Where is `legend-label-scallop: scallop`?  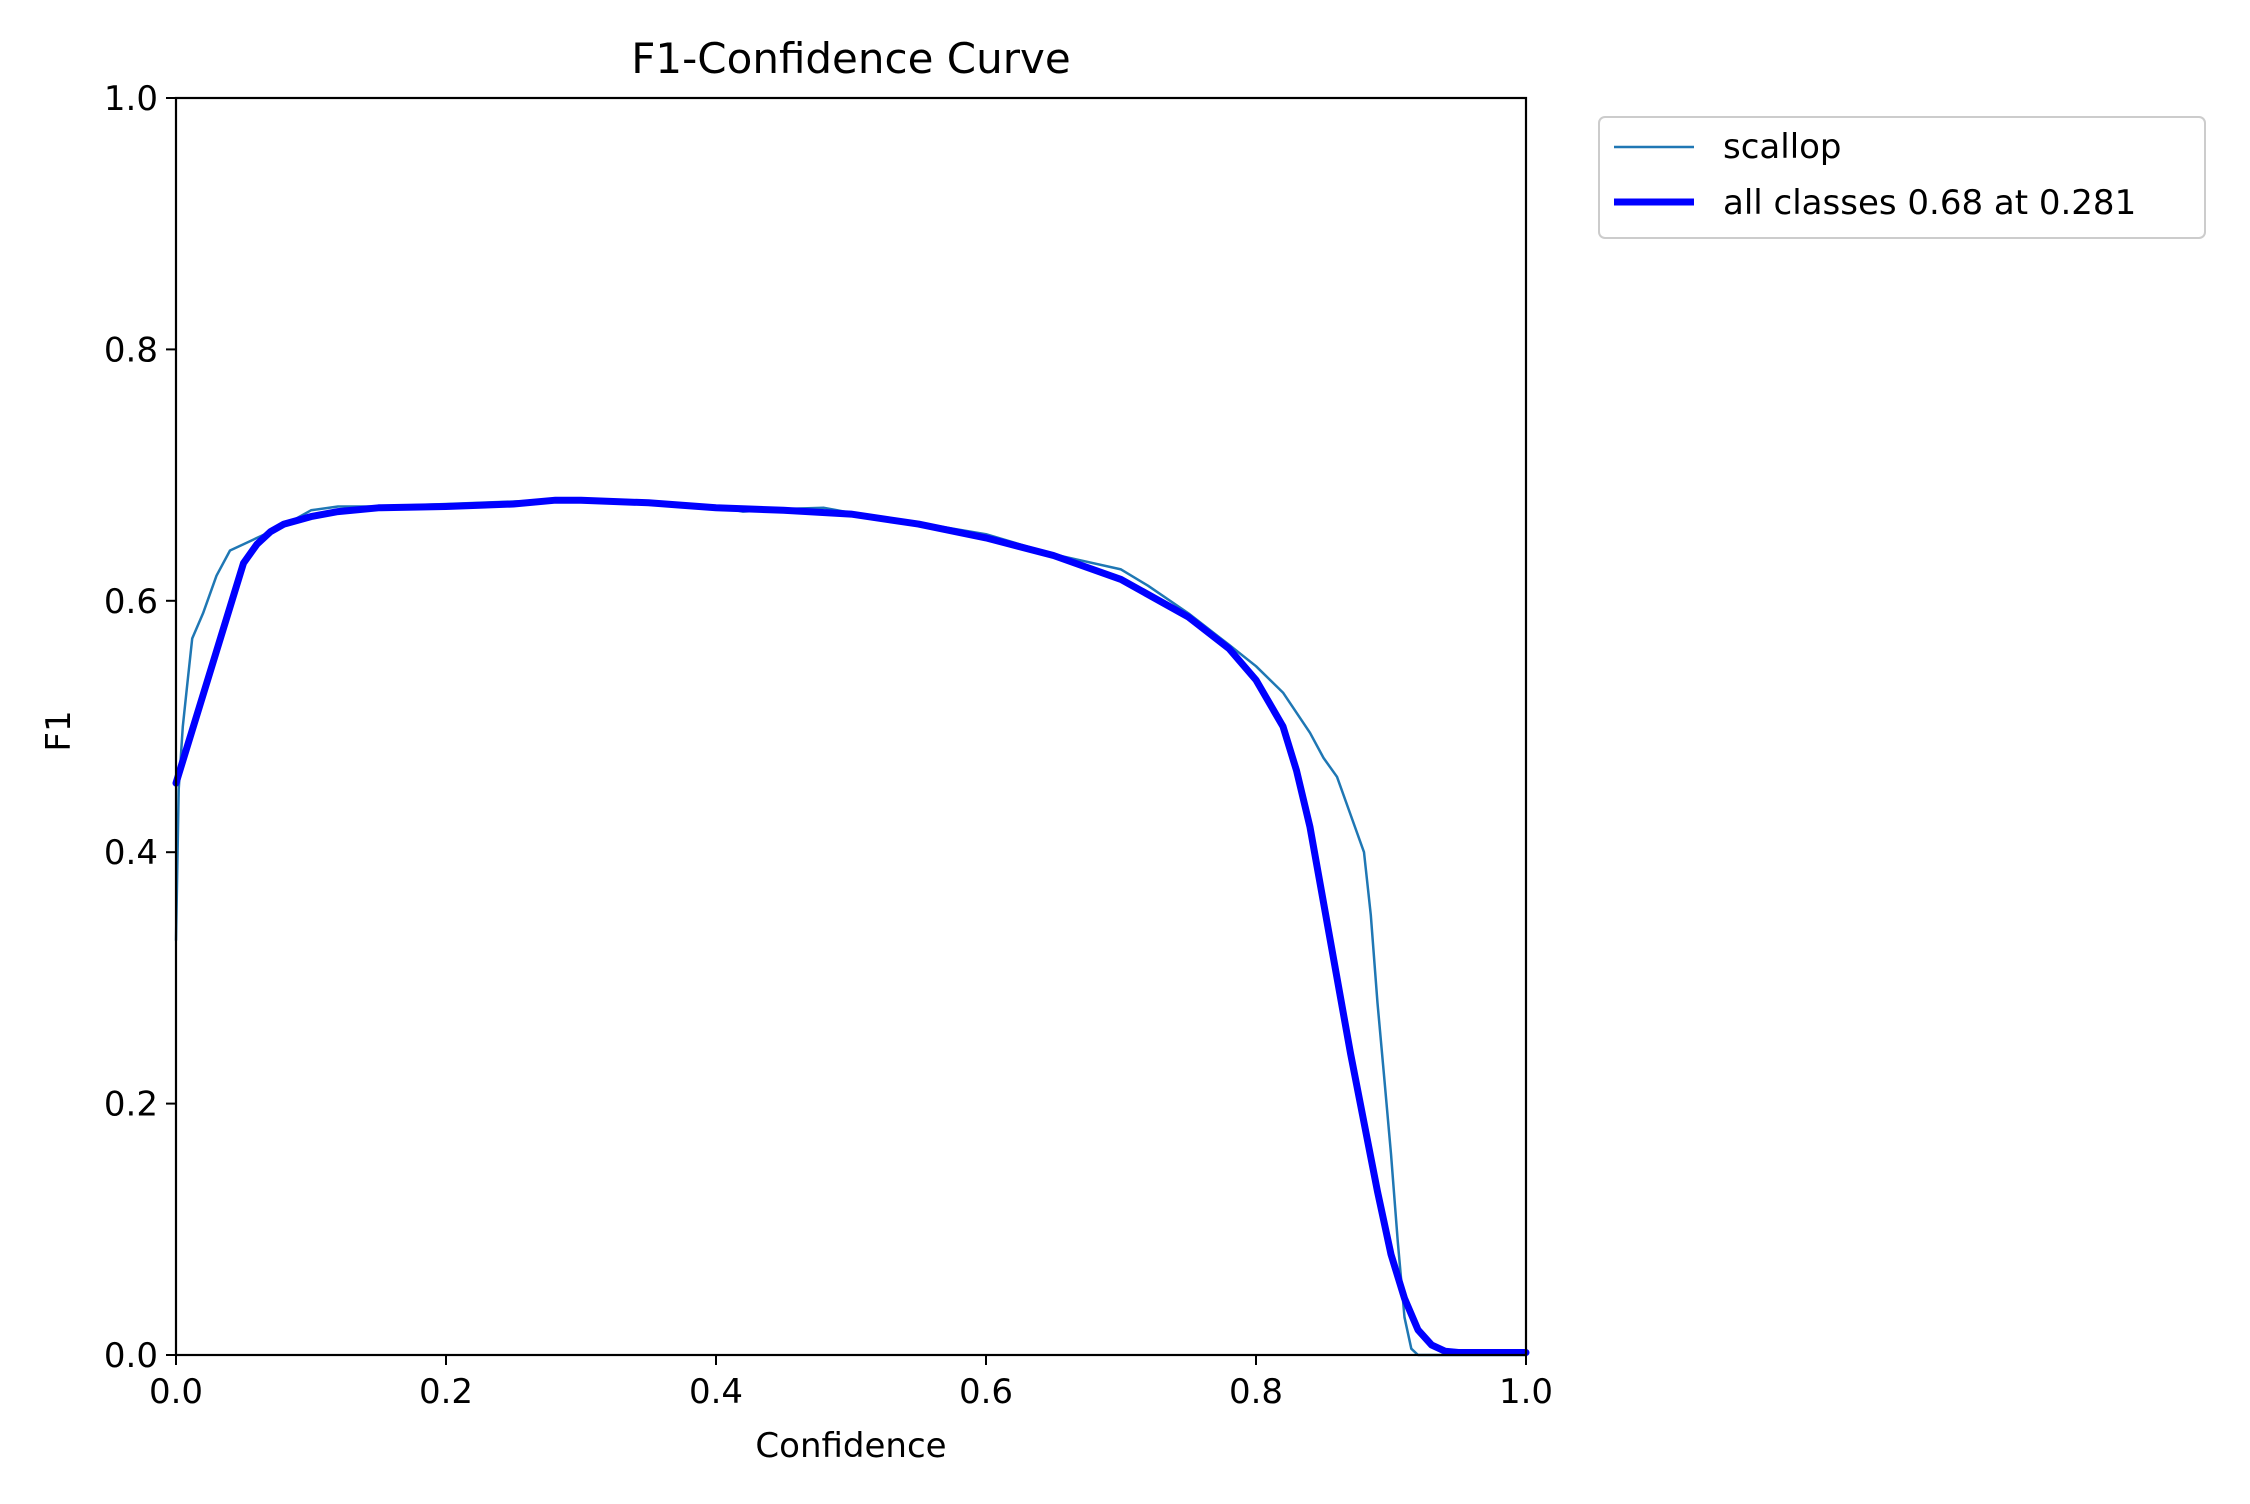 legend-label-scallop: scallop is located at coordinates (1782, 147).